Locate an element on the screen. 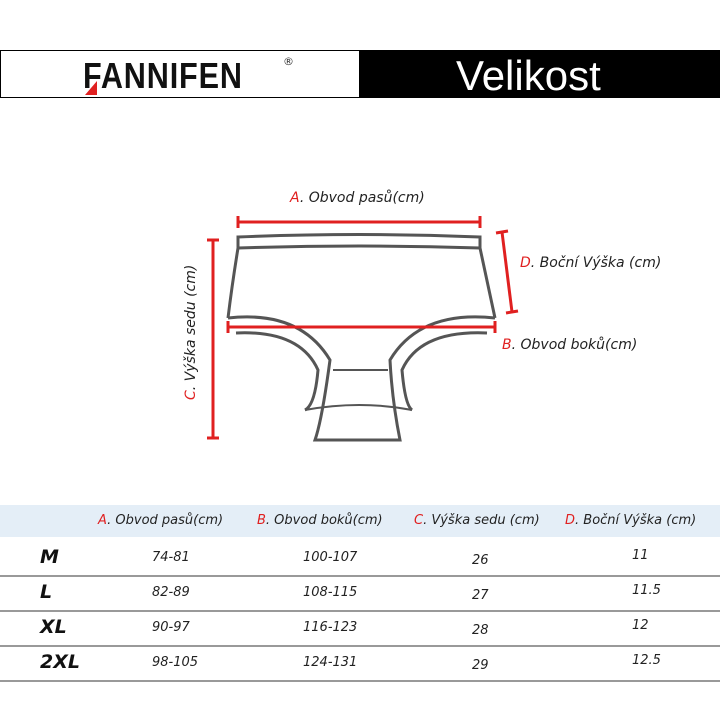  cell-waist: 90-97 is located at coordinates (171, 627).